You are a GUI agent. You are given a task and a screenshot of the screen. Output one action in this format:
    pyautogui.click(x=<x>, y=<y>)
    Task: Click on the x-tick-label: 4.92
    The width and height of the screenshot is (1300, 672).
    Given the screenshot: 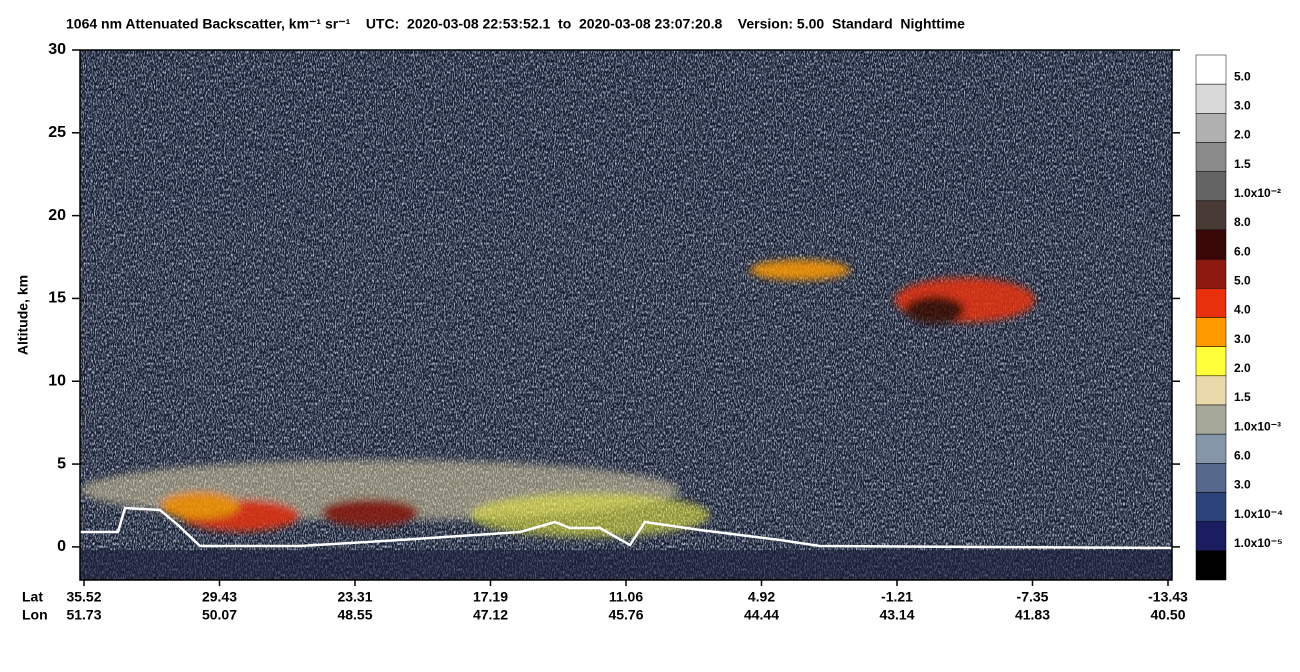 What is the action you would take?
    pyautogui.click(x=761, y=597)
    